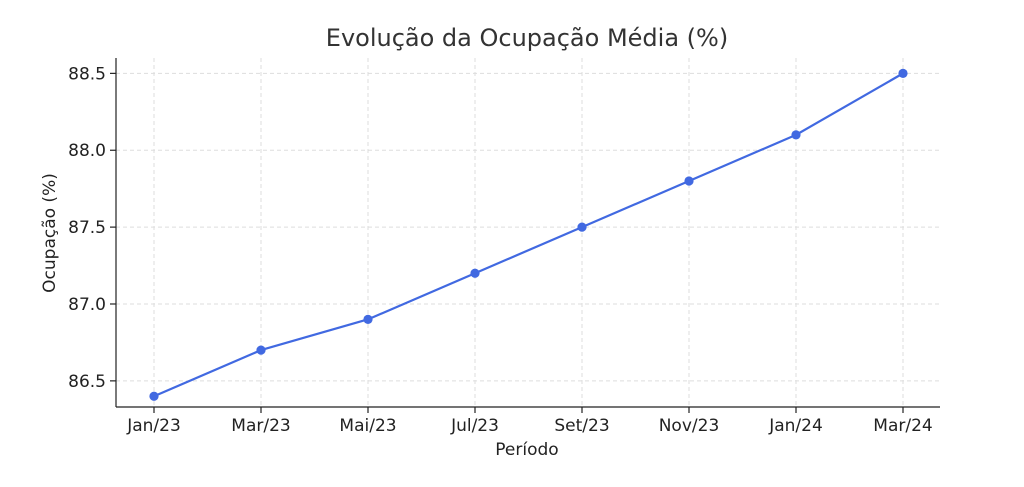  Describe the element at coordinates (689, 426) in the screenshot. I see `x-tick-label: Nov/23` at that location.